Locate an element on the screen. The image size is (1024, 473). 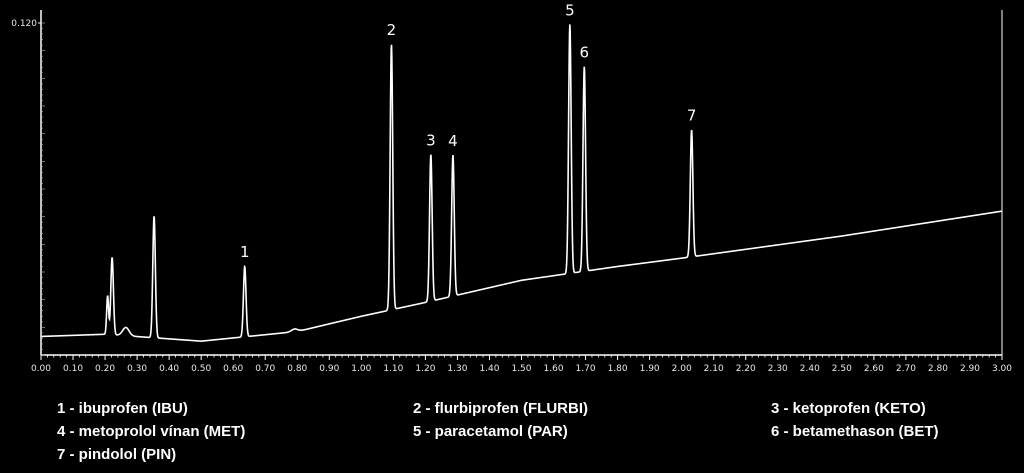
x-tick-label: 0.60 is located at coordinates (233, 369).